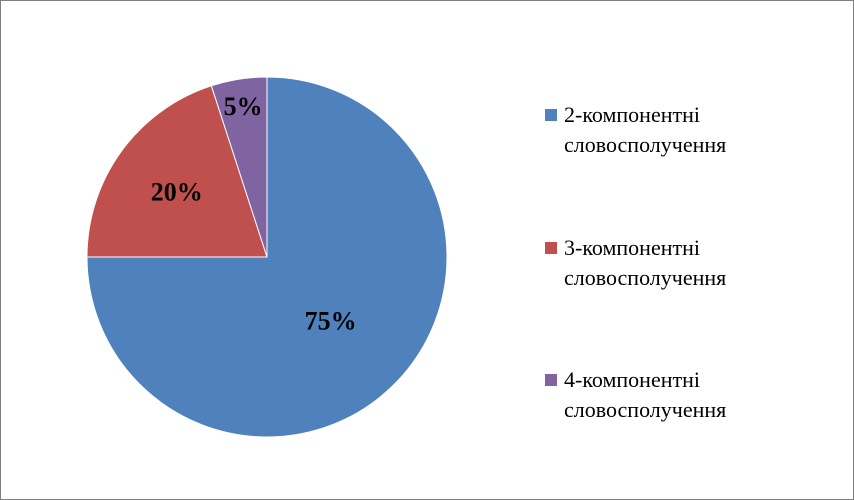 The width and height of the screenshot is (854, 500). I want to click on legend-label-4-component: 4-компонентні словосполучення, so click(645, 394).